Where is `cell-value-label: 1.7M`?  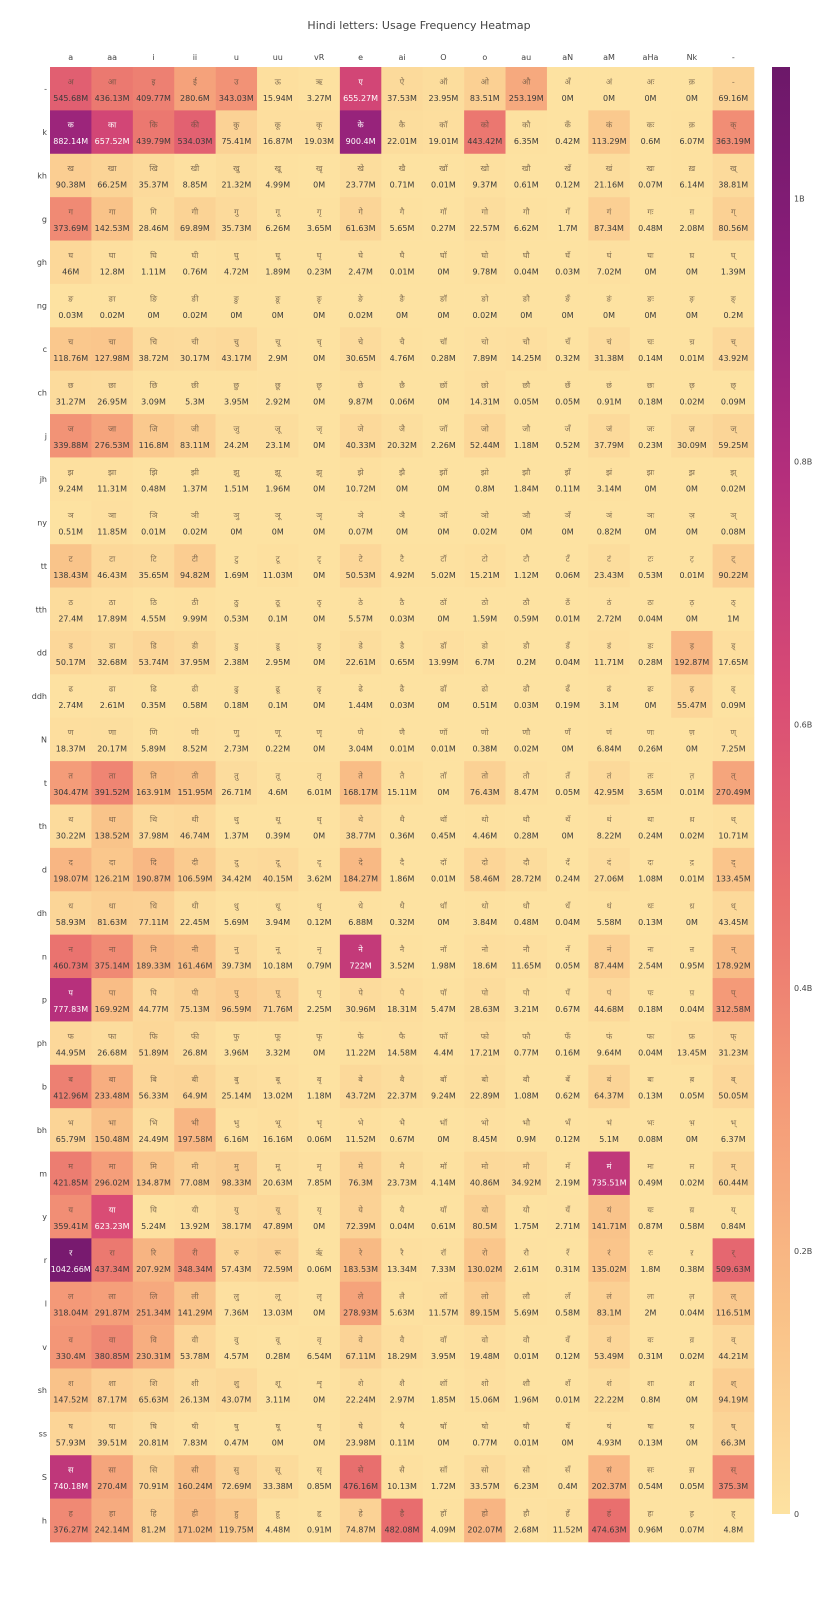
cell-value-label: 1.7M is located at coordinates (568, 228).